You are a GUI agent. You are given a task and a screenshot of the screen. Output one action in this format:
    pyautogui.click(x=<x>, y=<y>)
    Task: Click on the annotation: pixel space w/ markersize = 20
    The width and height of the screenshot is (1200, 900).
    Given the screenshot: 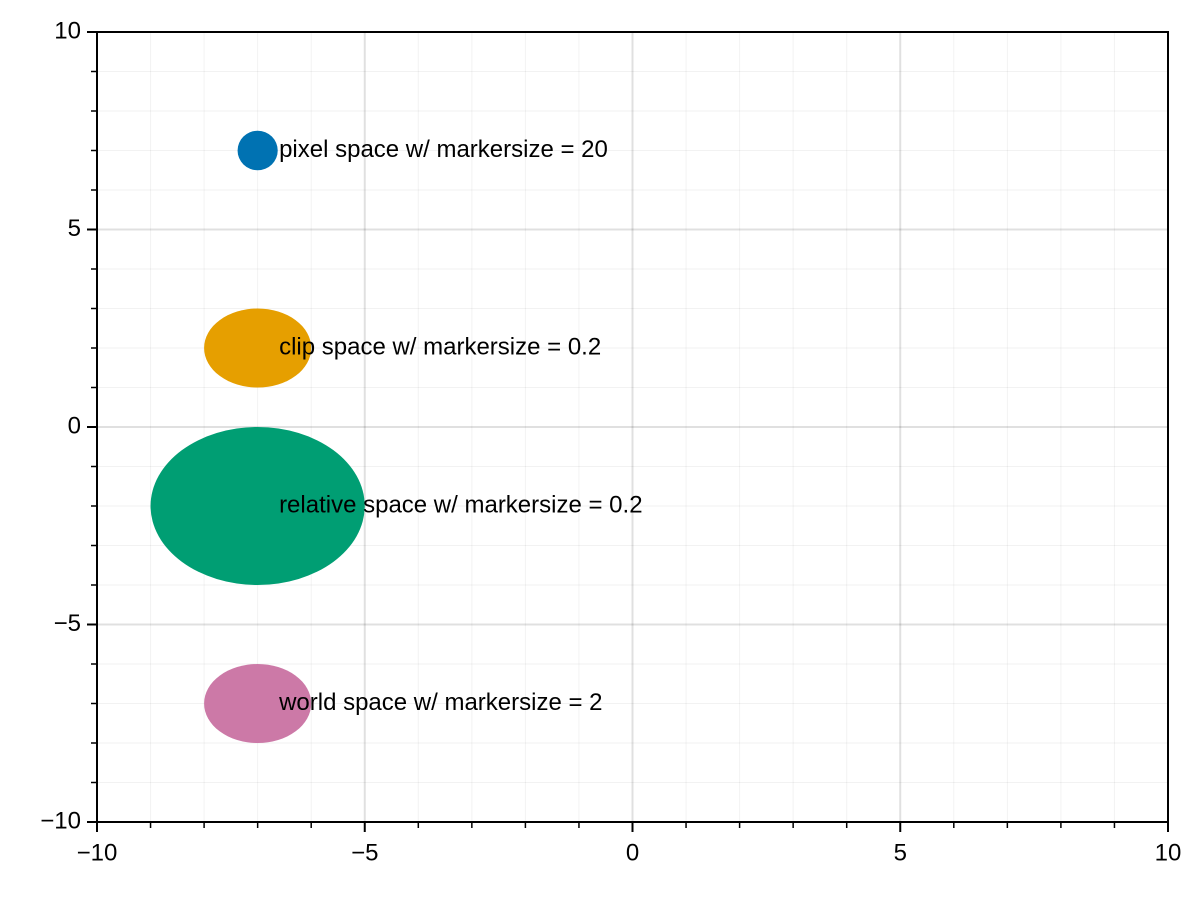 What is the action you would take?
    pyautogui.click(x=443, y=149)
    